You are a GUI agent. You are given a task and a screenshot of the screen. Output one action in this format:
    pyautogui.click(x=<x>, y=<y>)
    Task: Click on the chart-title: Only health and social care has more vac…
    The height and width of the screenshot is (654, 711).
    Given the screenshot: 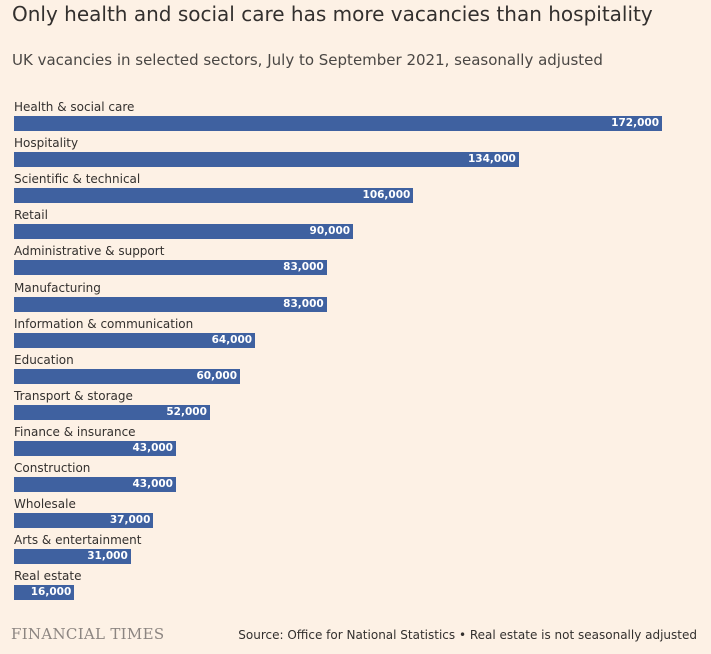 What is the action you would take?
    pyautogui.click(x=332, y=14)
    